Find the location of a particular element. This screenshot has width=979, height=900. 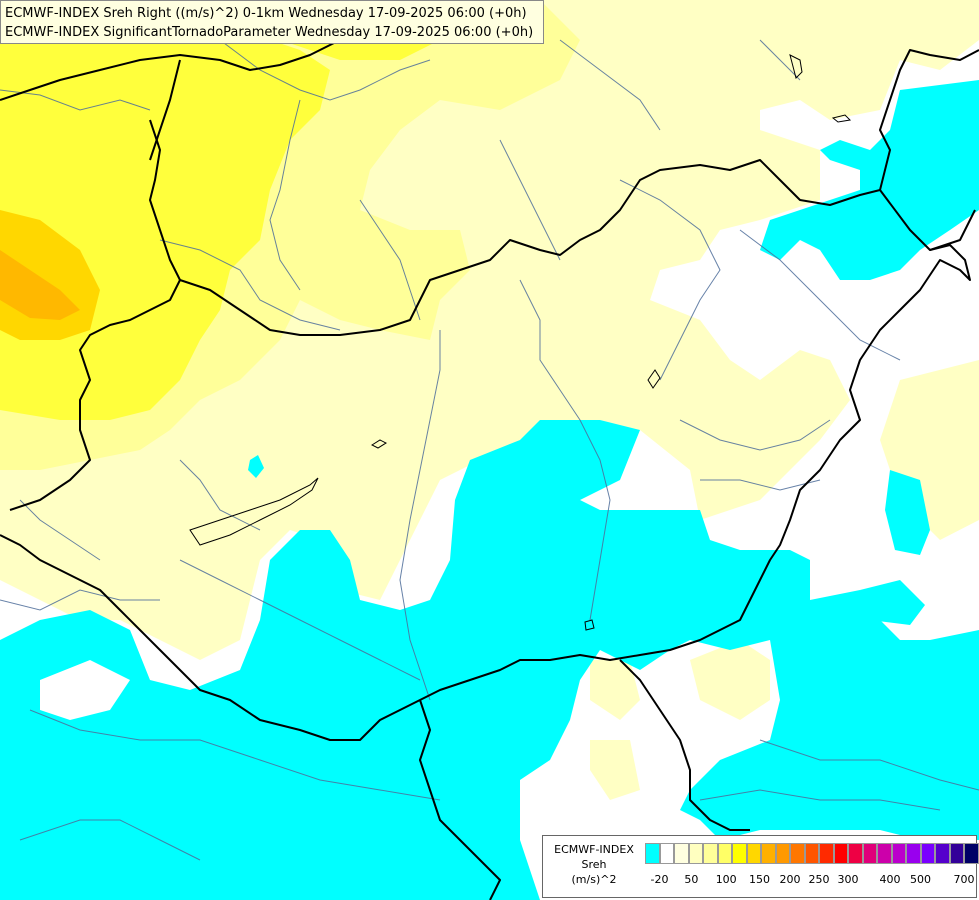

legend-tick-label: -20 is located at coordinates (659, 879).